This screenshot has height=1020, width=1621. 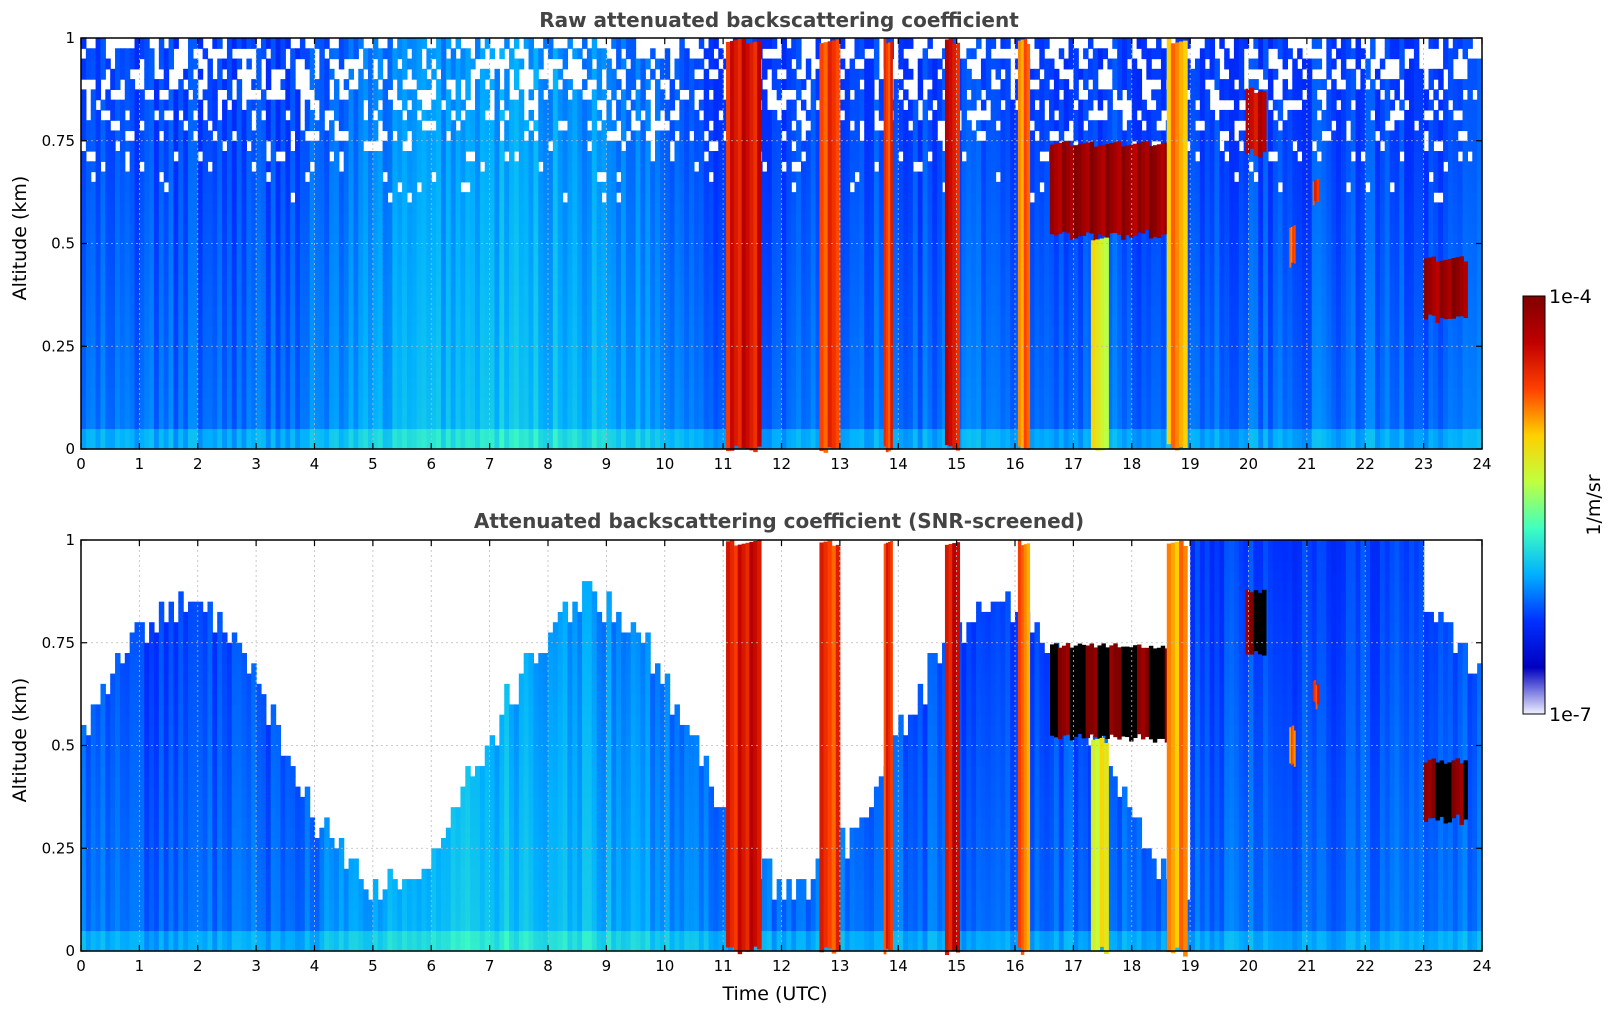 What do you see at coordinates (1014, 966) in the screenshot?
I see `x-tick-label: 16` at bounding box center [1014, 966].